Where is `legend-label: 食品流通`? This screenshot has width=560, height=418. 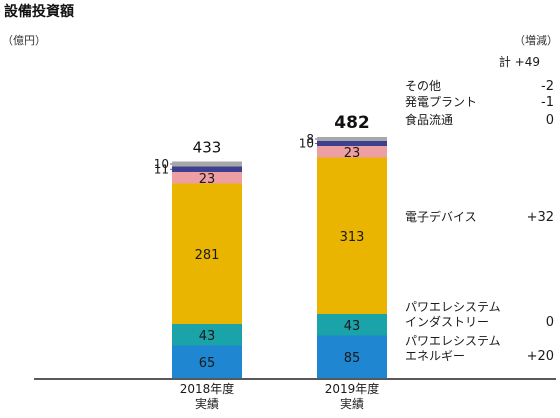 legend-label: 食品流通 is located at coordinates (429, 119).